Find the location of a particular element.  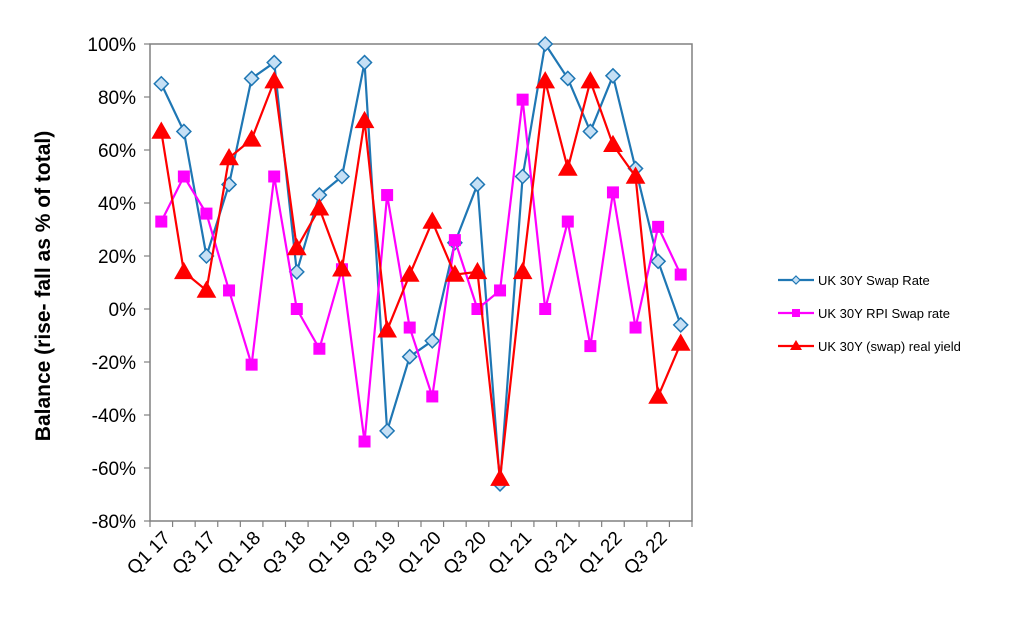

x-tick-label: Q3 20 is located at coordinates (465, 553).